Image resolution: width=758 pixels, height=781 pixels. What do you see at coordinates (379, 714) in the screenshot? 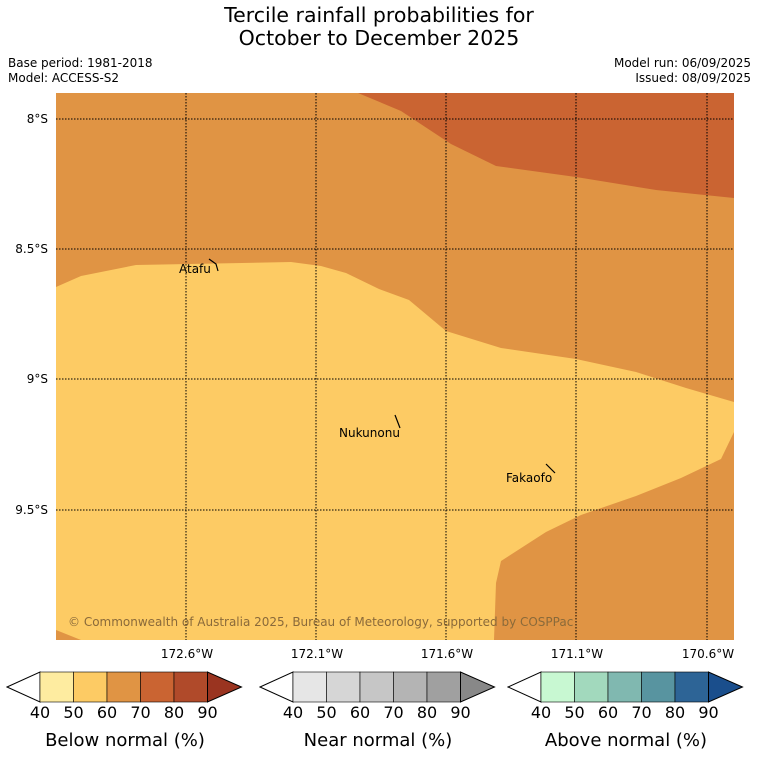
I see `colorbar-near-ticks: 40 50 60 70 80 90` at bounding box center [379, 714].